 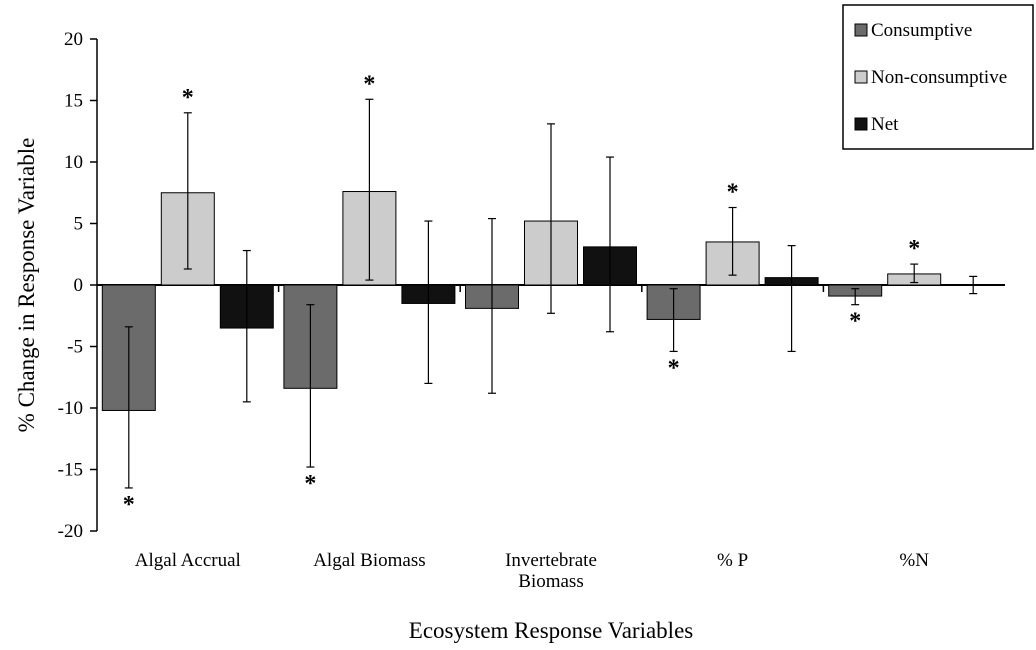 I want to click on legend-label: Non-consumptive, so click(x=939, y=77).